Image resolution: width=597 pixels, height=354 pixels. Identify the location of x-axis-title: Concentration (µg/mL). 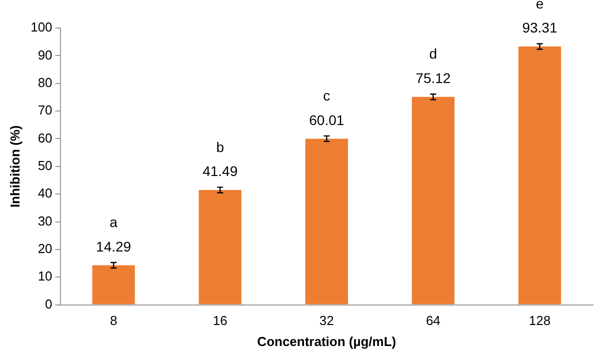
(326, 341).